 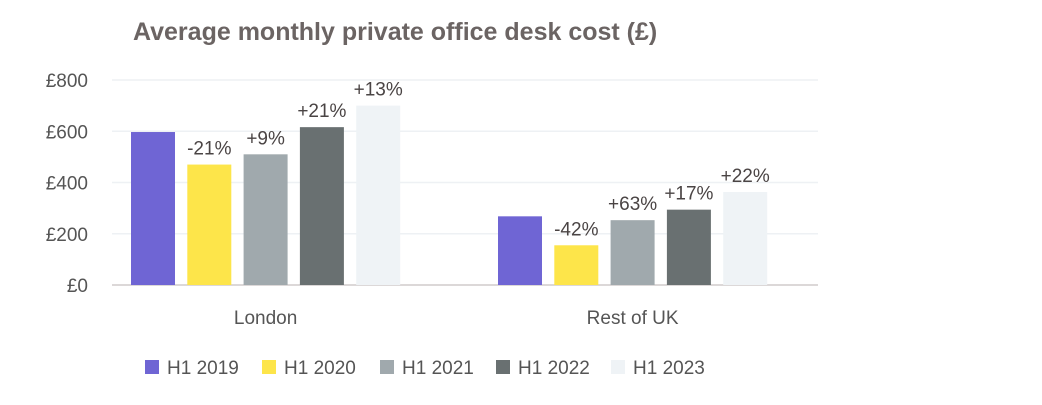 I want to click on y-tick-label: £600, so click(x=67, y=132).